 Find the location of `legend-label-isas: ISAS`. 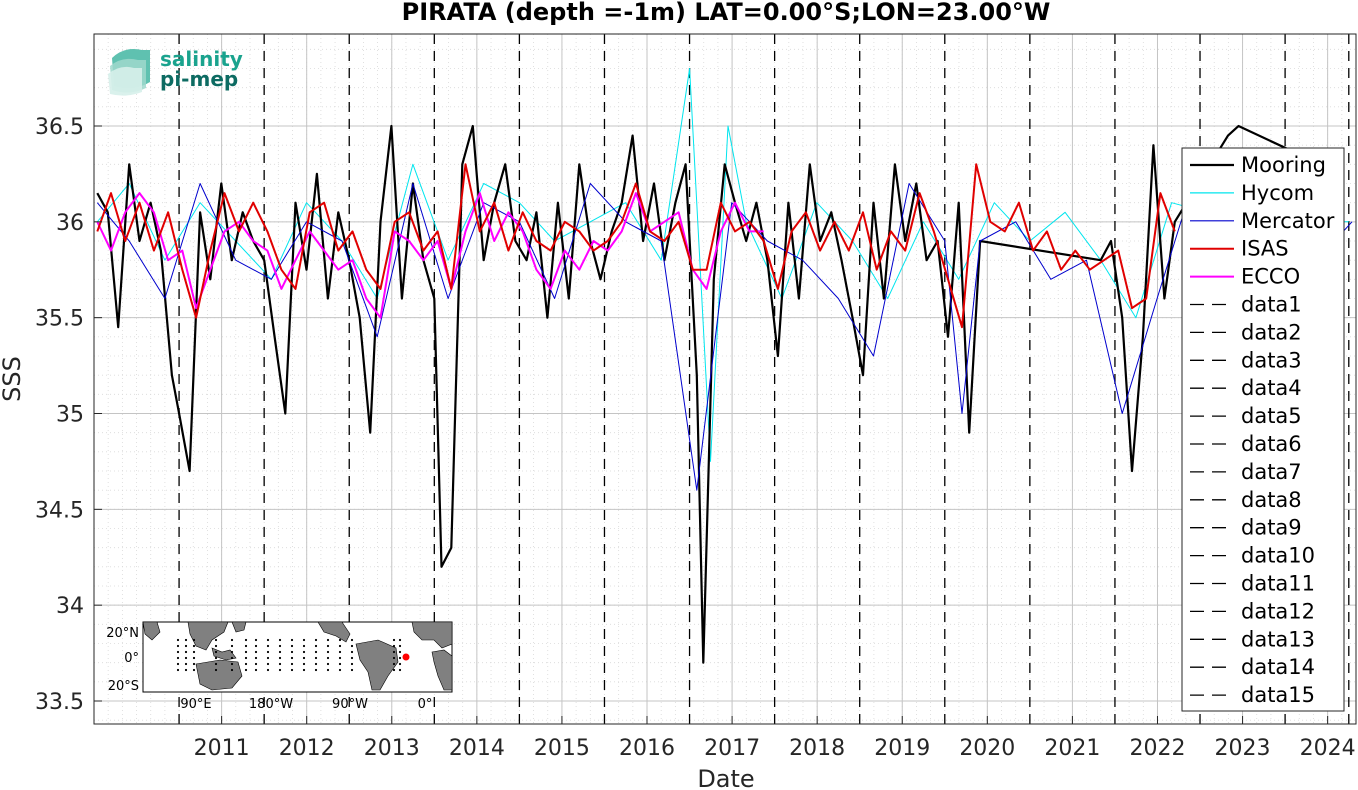

legend-label-isas: ISAS is located at coordinates (1265, 249).